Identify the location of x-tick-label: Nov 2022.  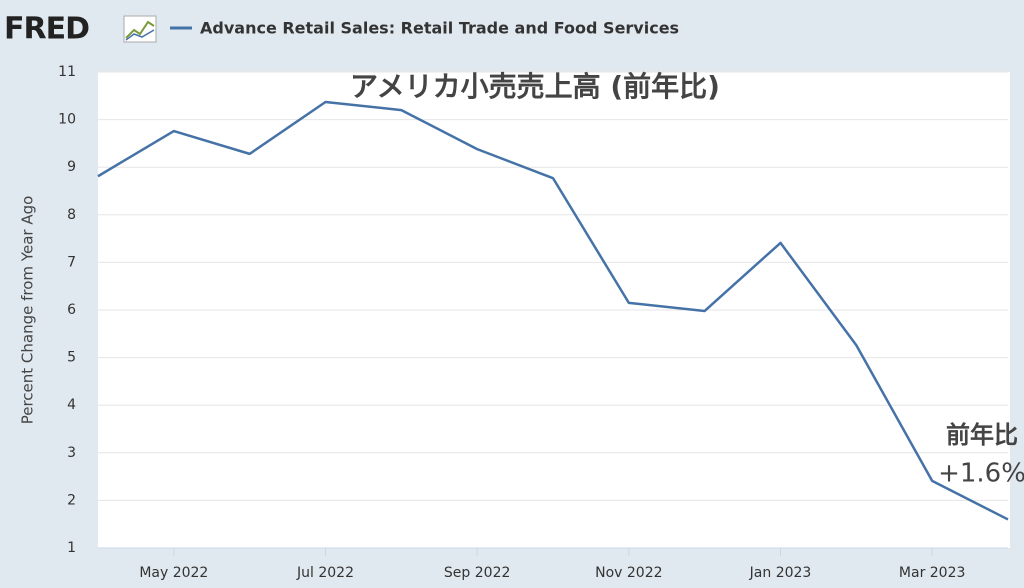
(628, 573).